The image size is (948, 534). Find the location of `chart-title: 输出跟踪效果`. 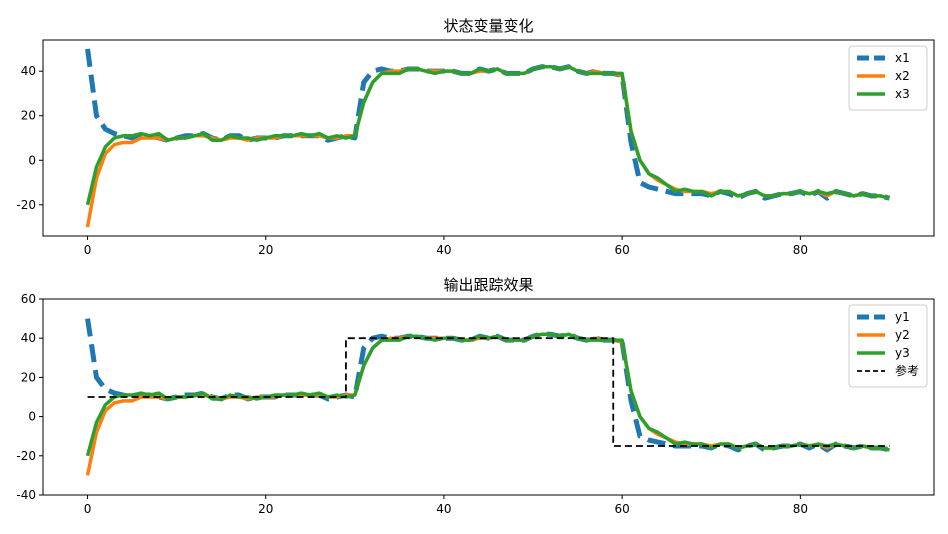

chart-title: 输出跟踪效果 is located at coordinates (488, 285).